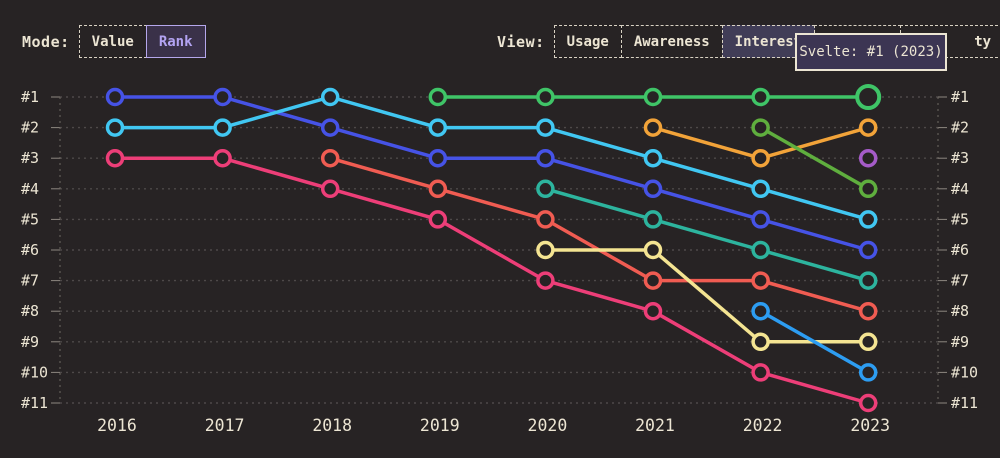 This screenshot has width=1000, height=458. I want to click on chart-tooltip-text: Svelte: #1 (2023), so click(871, 52).